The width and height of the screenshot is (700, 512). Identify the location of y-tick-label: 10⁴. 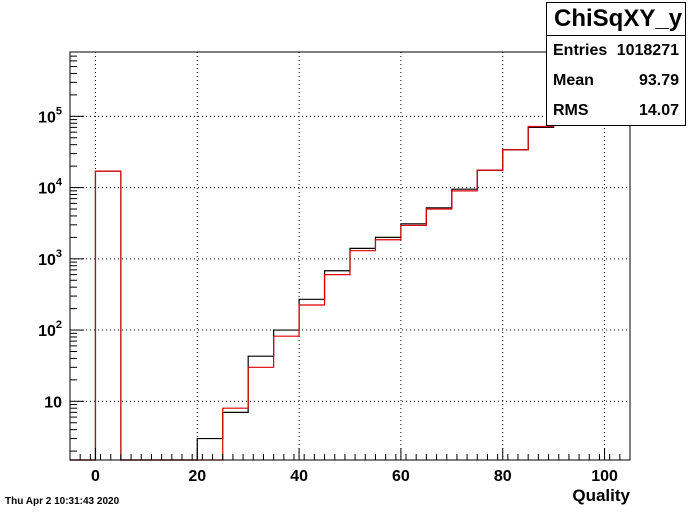
(50, 187).